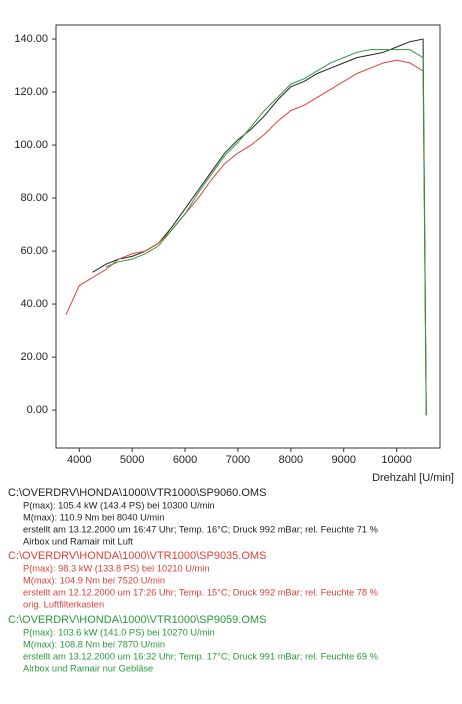 The height and width of the screenshot is (704, 462). What do you see at coordinates (343, 460) in the screenshot?
I see `x-tick-label: 9000` at bounding box center [343, 460].